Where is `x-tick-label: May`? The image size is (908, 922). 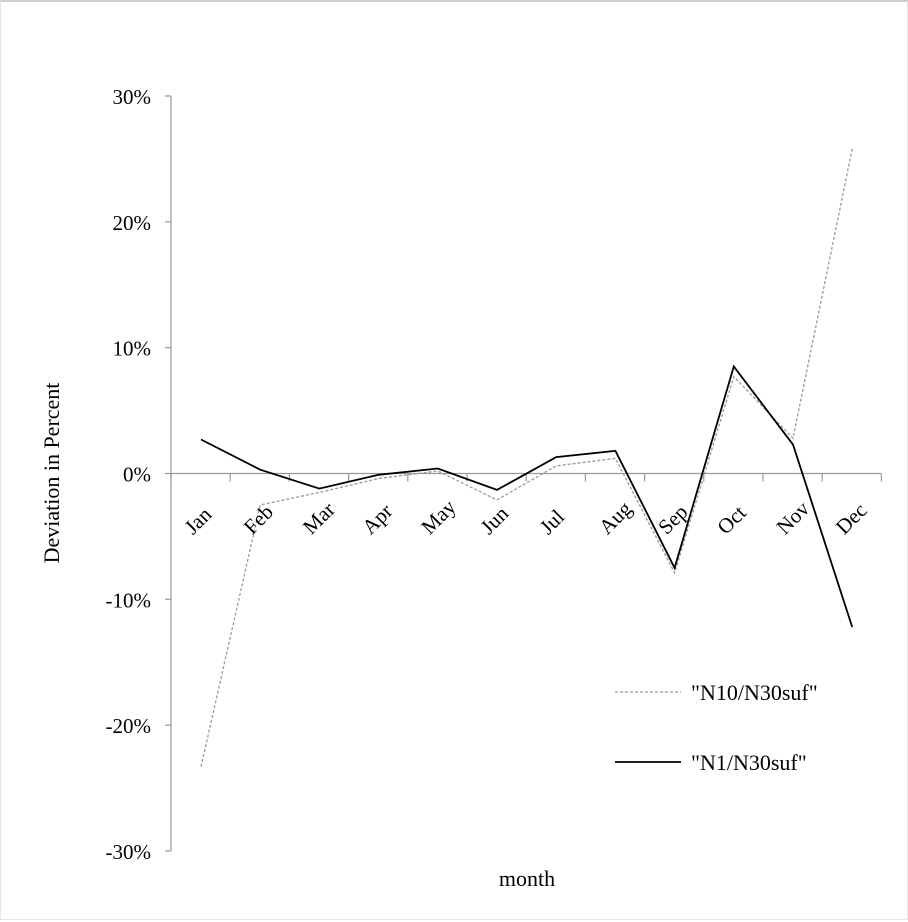
x-tick-label: May is located at coordinates (438, 516).